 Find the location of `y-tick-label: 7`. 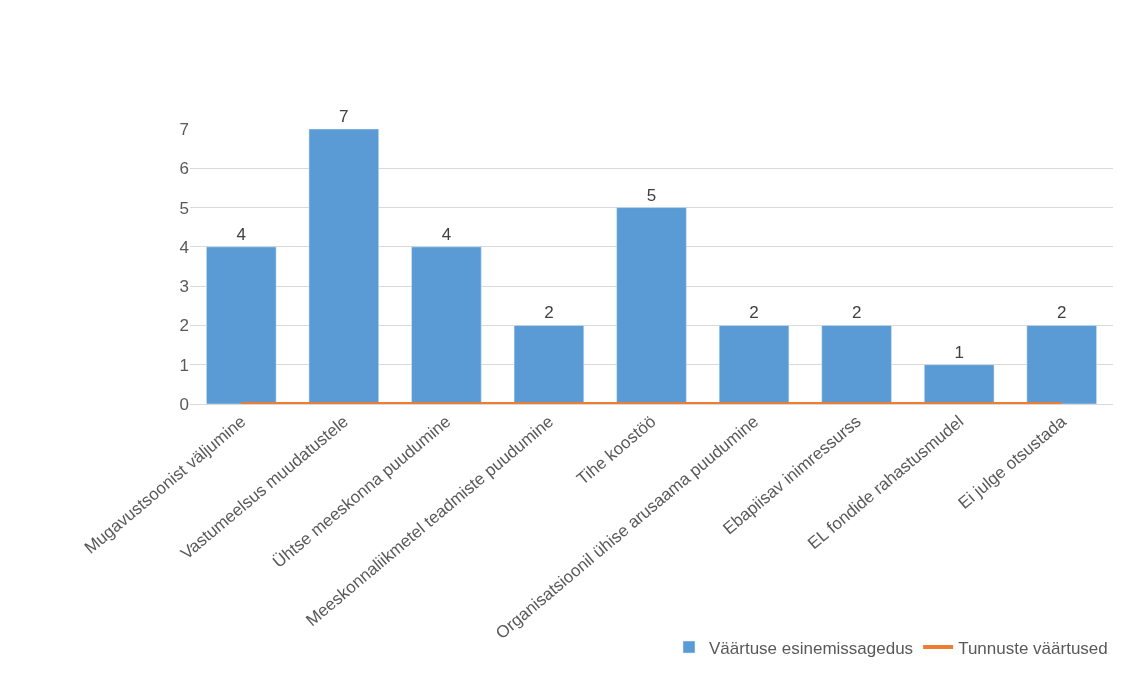

y-tick-label: 7 is located at coordinates (184, 129).